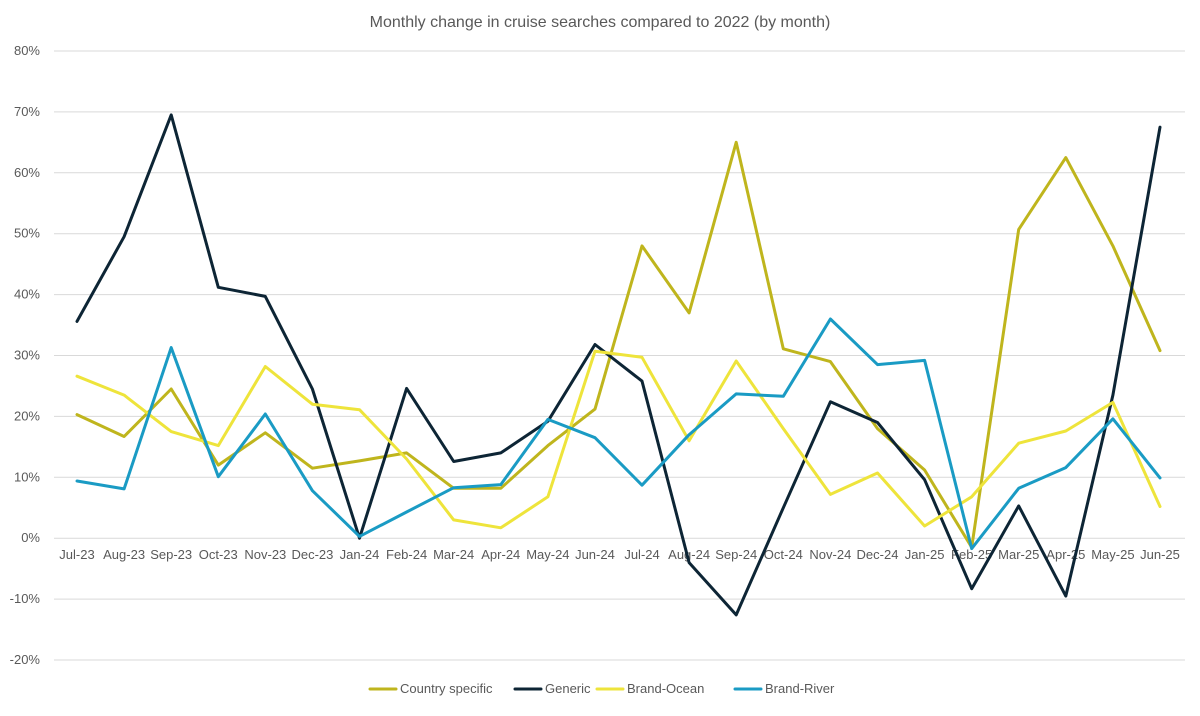 This screenshot has width=1200, height=716. What do you see at coordinates (27, 476) in the screenshot?
I see `y-tick-label: 10%` at bounding box center [27, 476].